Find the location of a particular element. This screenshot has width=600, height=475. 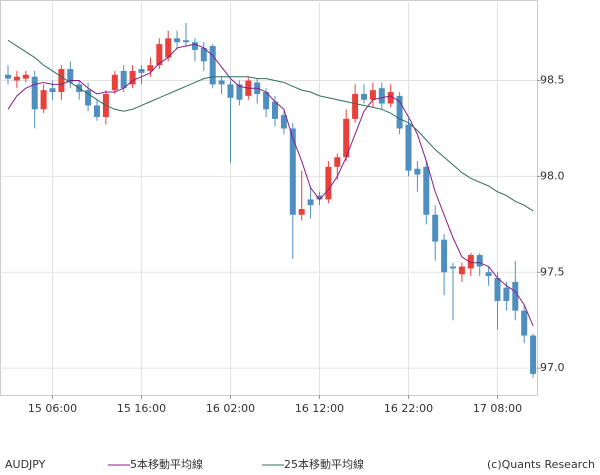

y-tick-label: 98.0 is located at coordinates (552, 175).